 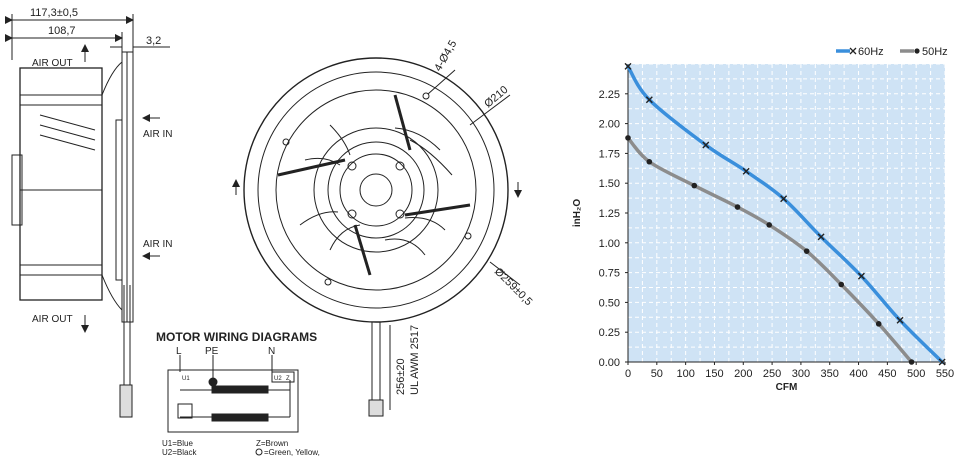 I want to click on terminal-l: L, so click(x=179, y=351).